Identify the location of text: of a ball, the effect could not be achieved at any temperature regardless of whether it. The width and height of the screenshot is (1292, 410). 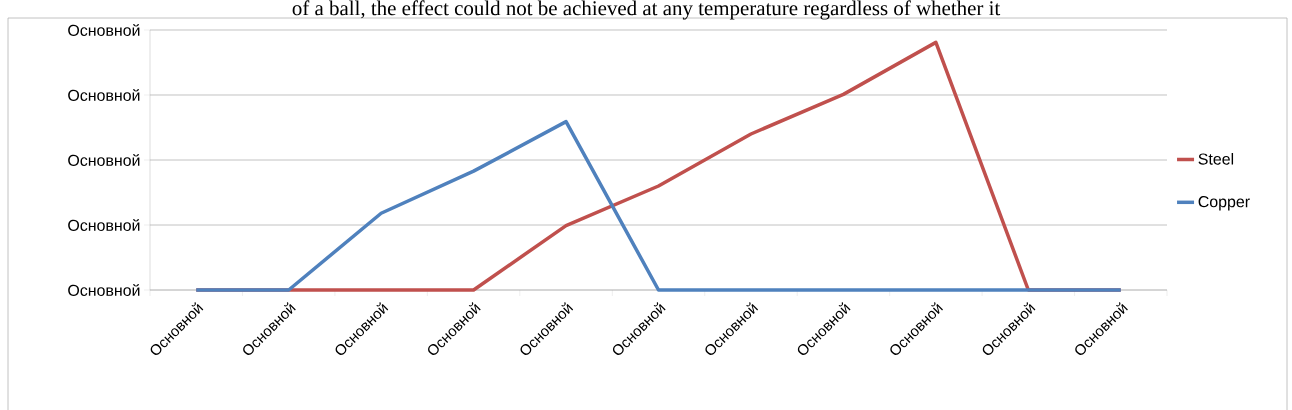
(646, 10).